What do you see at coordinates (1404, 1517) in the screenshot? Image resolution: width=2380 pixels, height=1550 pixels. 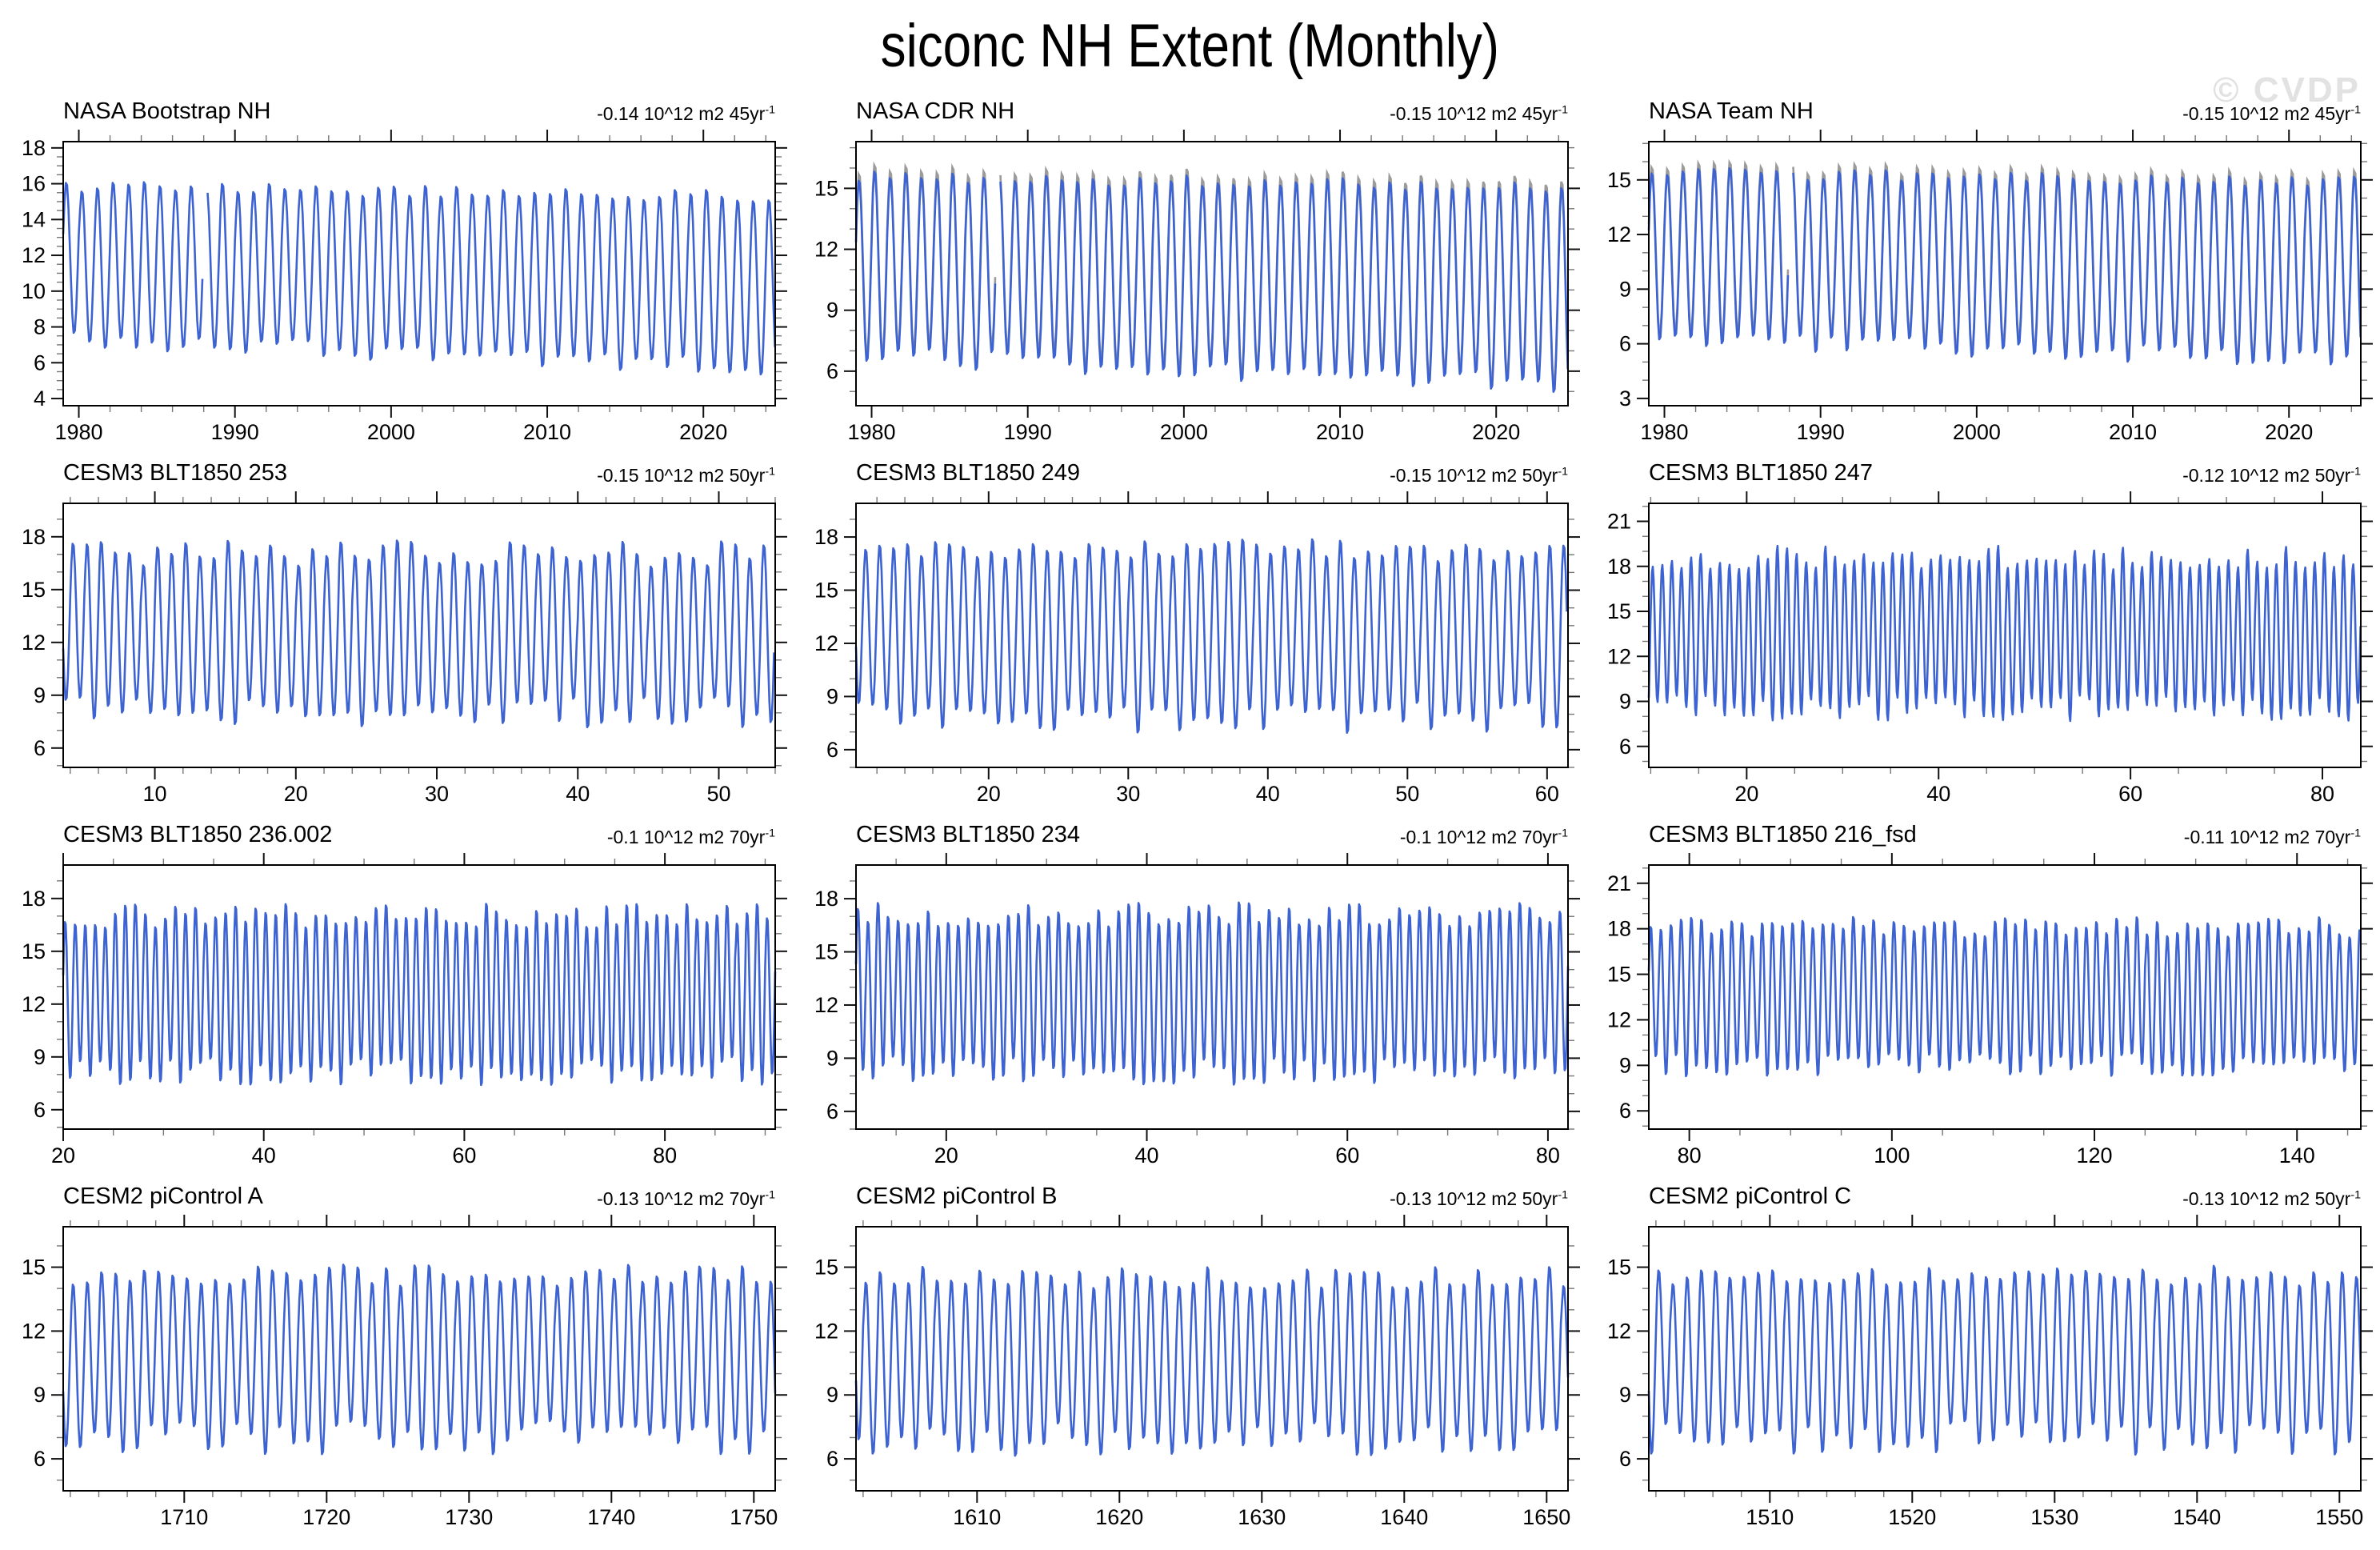 I see `svg-text: 1640` at bounding box center [1404, 1517].